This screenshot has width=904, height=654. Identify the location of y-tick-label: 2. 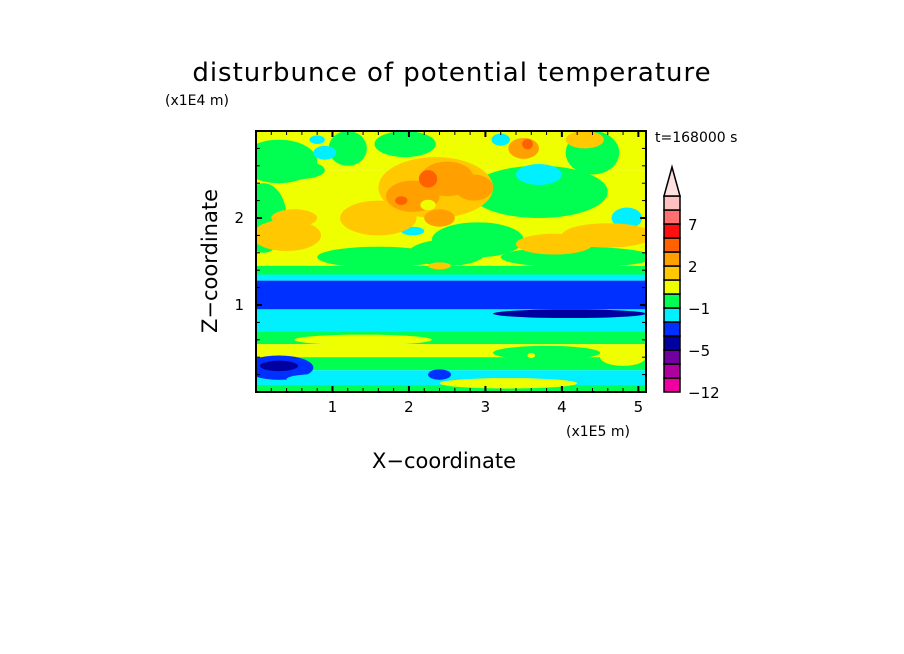
(239, 218).